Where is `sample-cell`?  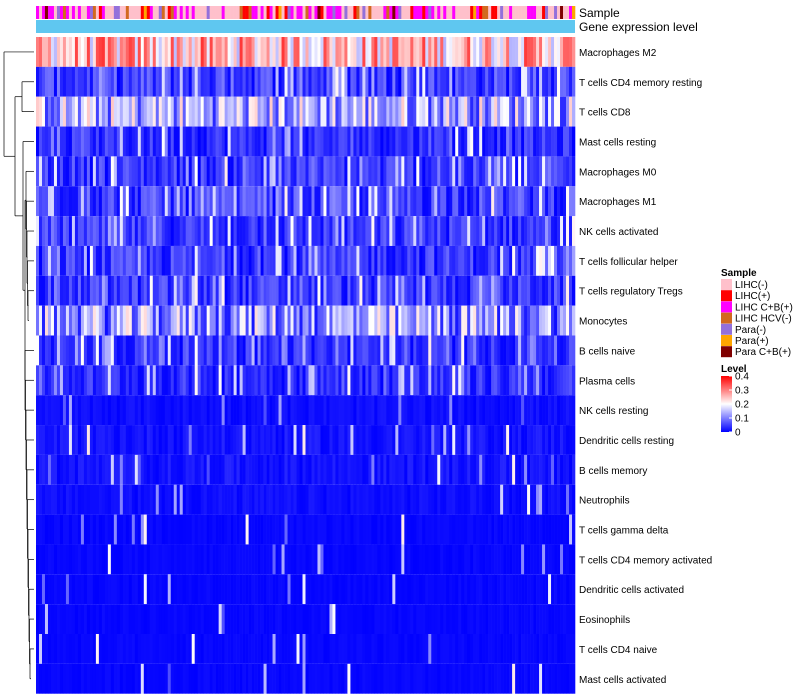
sample-cell is located at coordinates (574, 12).